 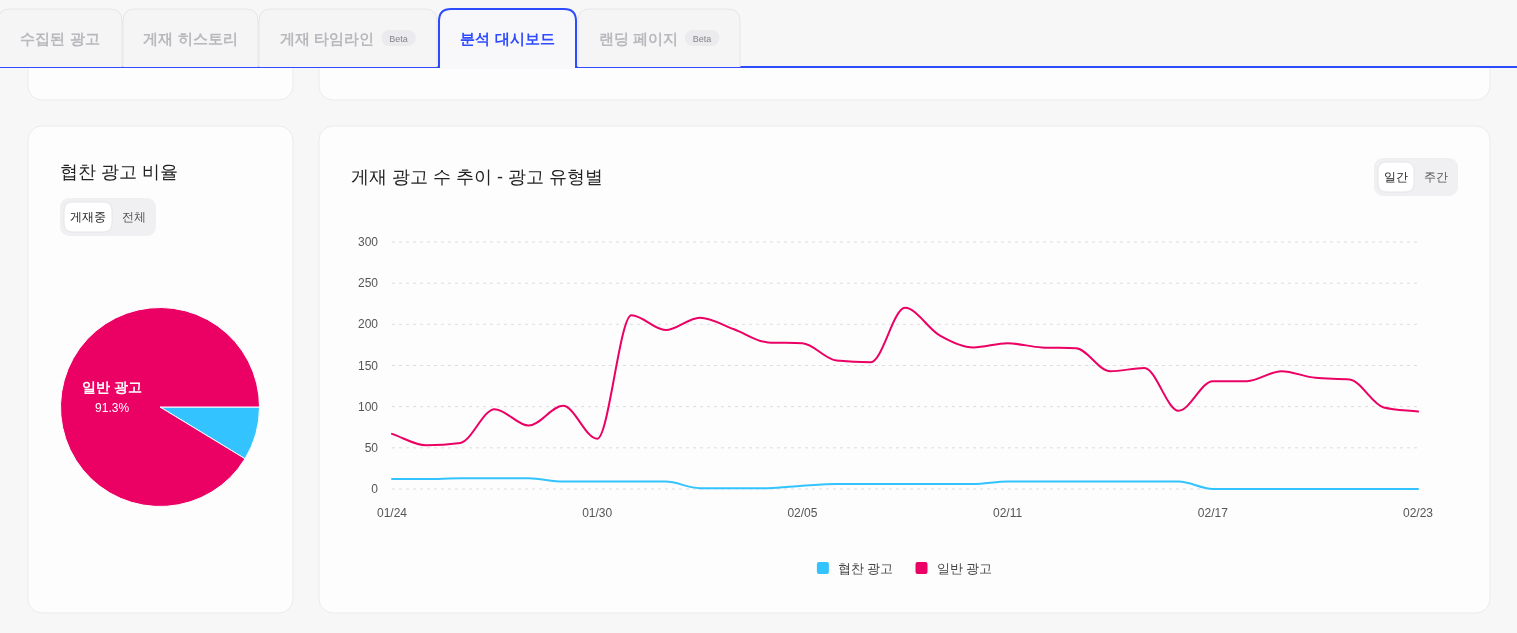 What do you see at coordinates (1396, 177) in the screenshot?
I see `text: 일간` at bounding box center [1396, 177].